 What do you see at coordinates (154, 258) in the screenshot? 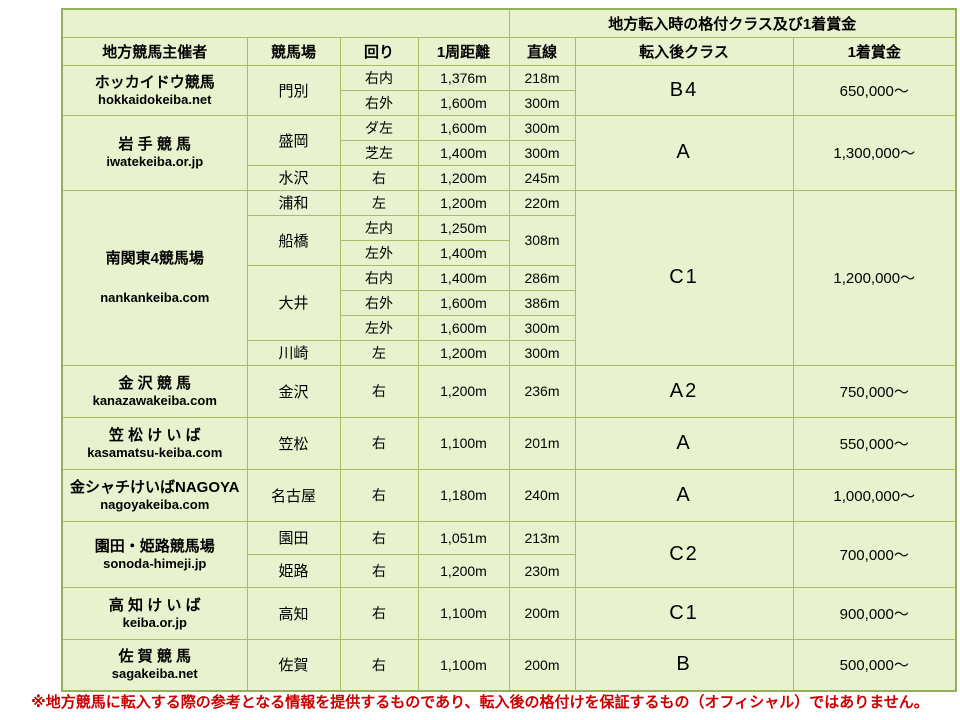
I see `organizer-name: 南関東4競馬場` at bounding box center [154, 258].